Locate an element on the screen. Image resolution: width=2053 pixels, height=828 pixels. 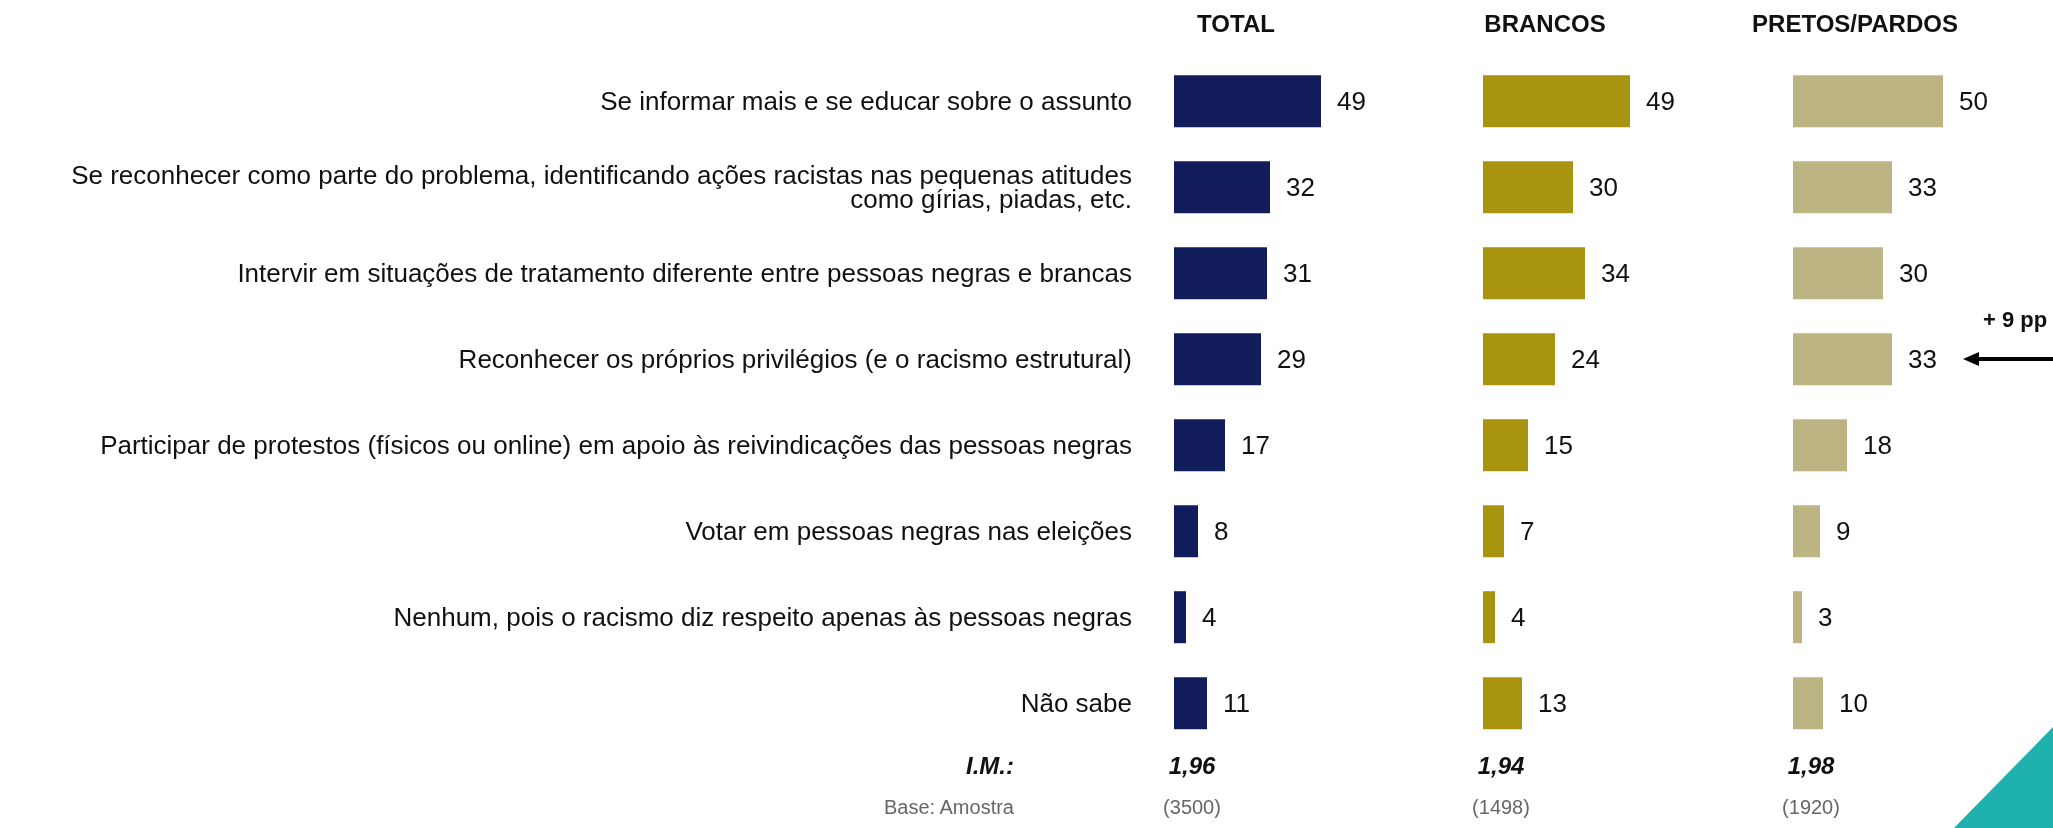
data-label: 31 is located at coordinates (1297, 273).